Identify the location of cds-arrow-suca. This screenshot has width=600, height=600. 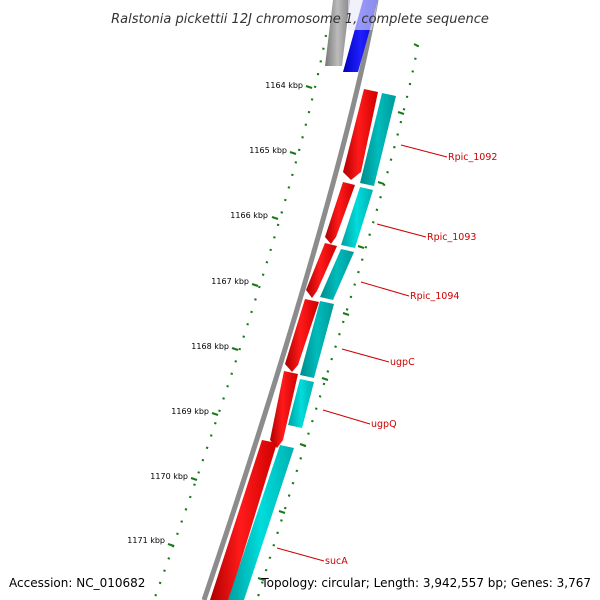
(243, 520).